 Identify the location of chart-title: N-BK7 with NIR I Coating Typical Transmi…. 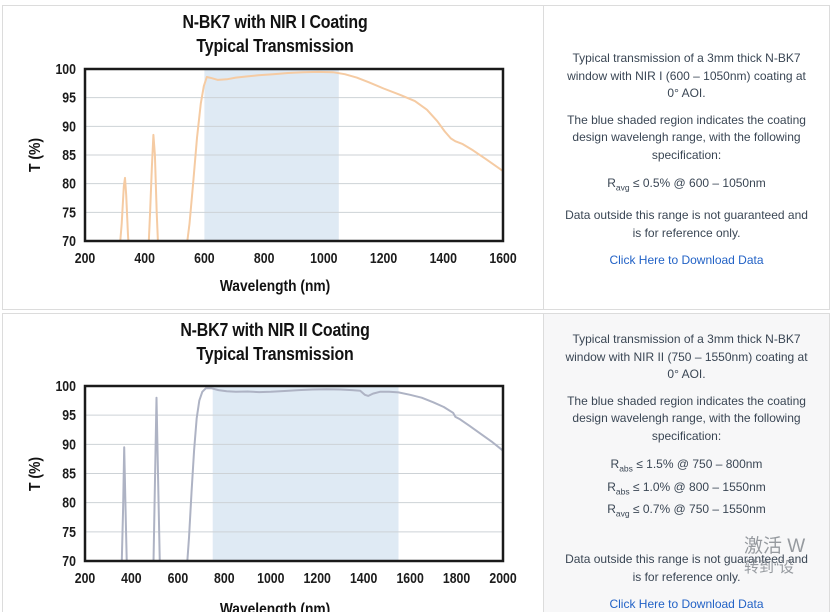
(274, 34).